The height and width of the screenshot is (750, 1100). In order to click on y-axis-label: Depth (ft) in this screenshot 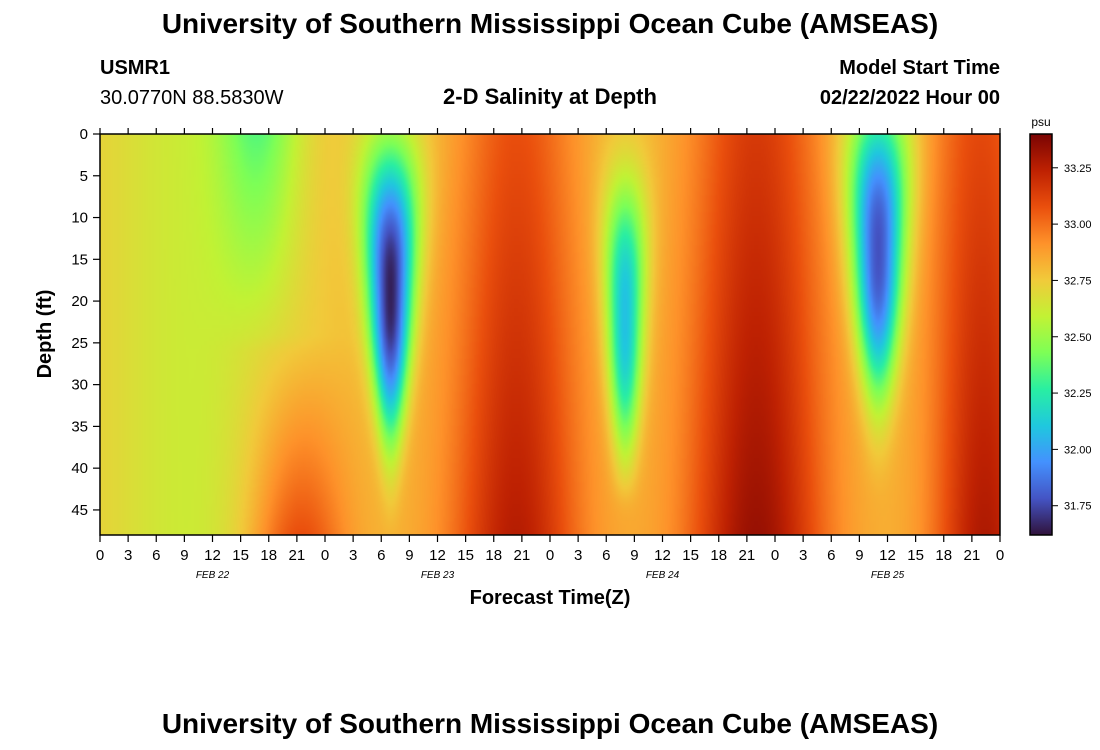, I will do `click(45, 334)`.